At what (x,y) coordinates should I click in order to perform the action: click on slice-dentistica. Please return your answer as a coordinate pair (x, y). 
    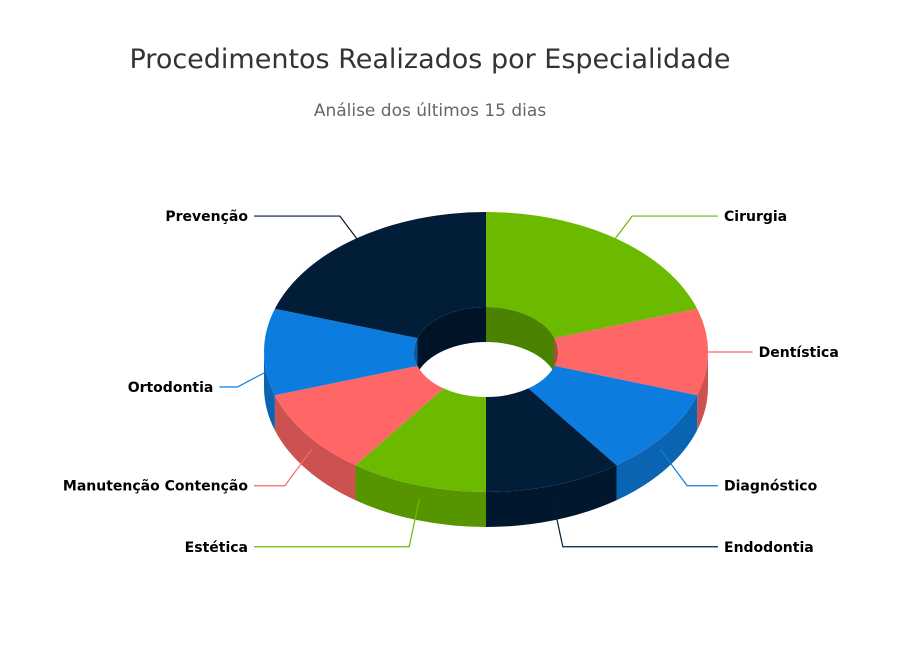
    Looking at the image, I should click on (631, 352).